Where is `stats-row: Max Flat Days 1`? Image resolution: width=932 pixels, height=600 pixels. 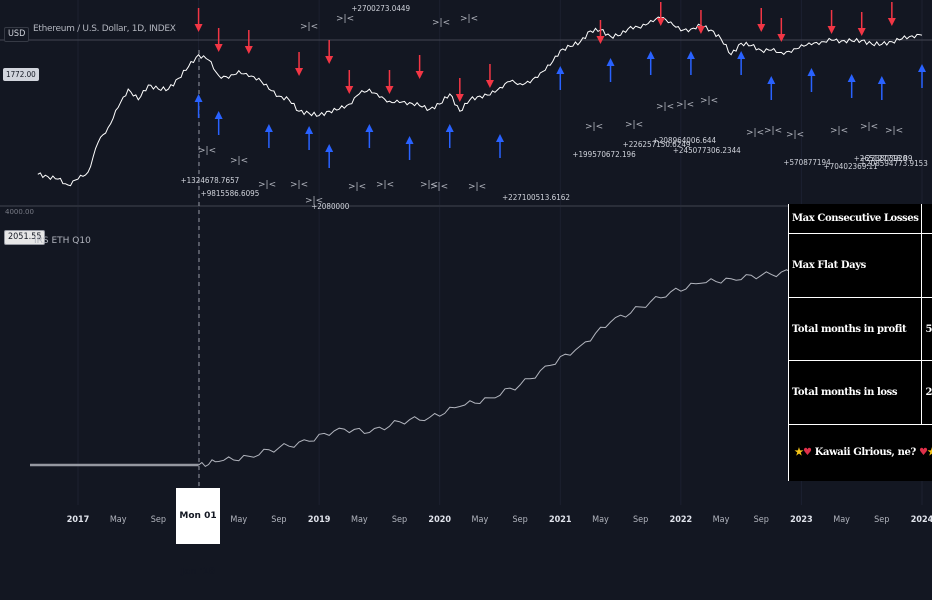 stats-row: Max Flat Days 1 is located at coordinates (860, 265).